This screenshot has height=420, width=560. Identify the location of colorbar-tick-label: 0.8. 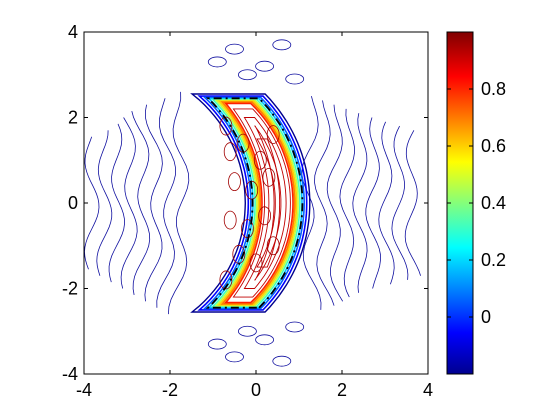
(493, 89).